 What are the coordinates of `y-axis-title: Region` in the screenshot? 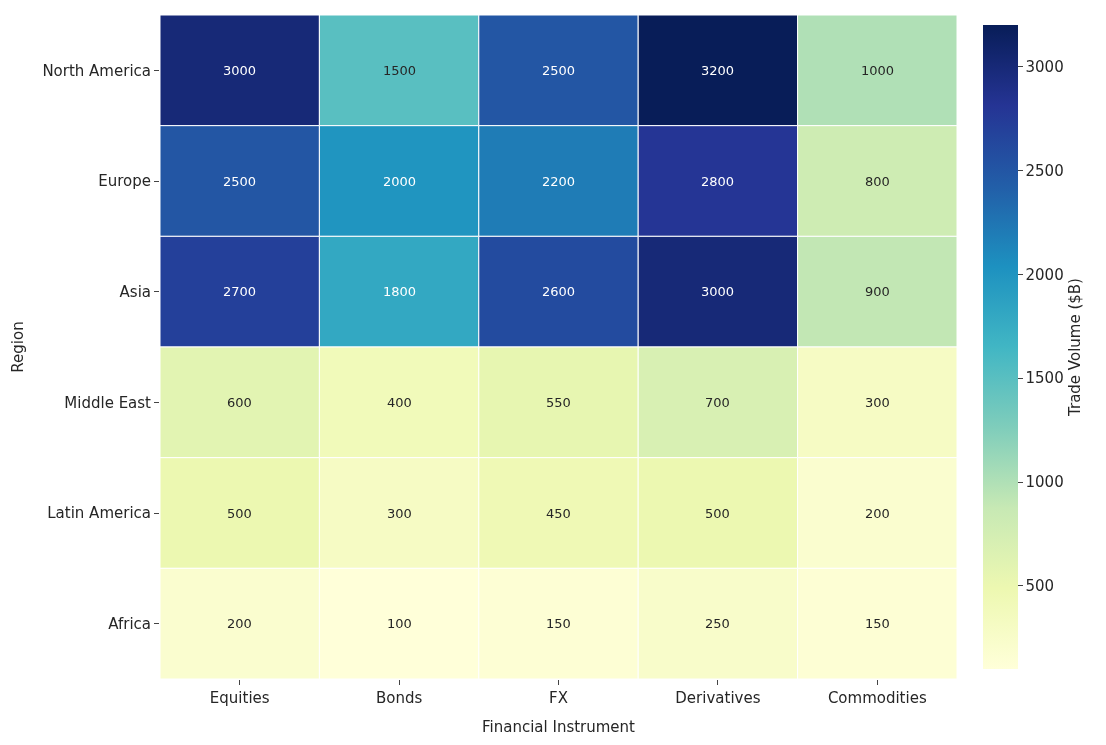 It's located at (17, 347).